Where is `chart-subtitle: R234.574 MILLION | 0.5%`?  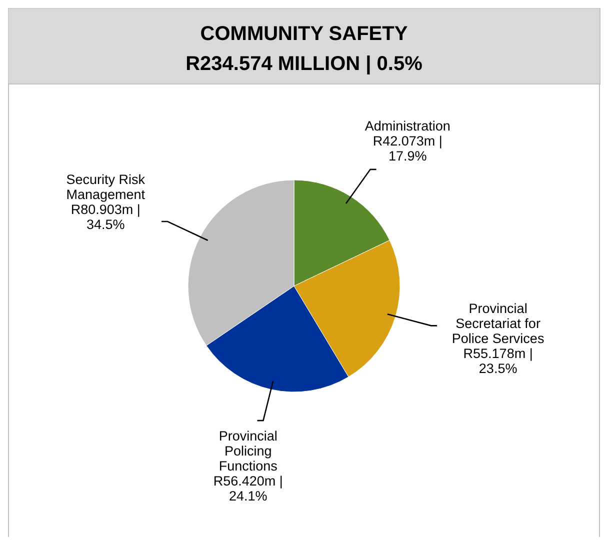
chart-subtitle: R234.574 MILLION | 0.5% is located at coordinates (304, 64).